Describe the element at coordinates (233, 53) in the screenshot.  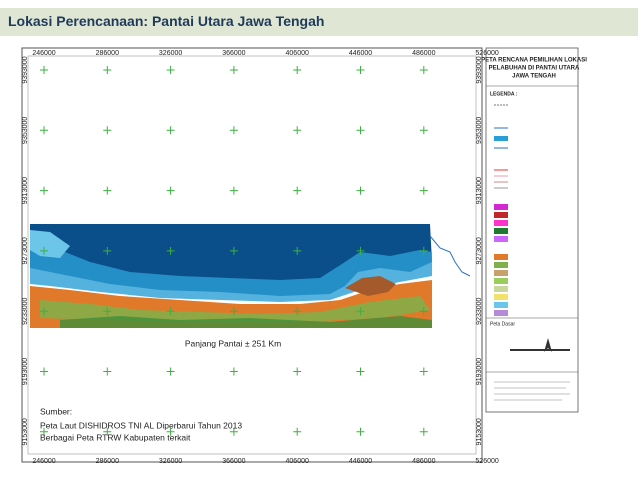
I see `x-coord-label: 366000` at that location.